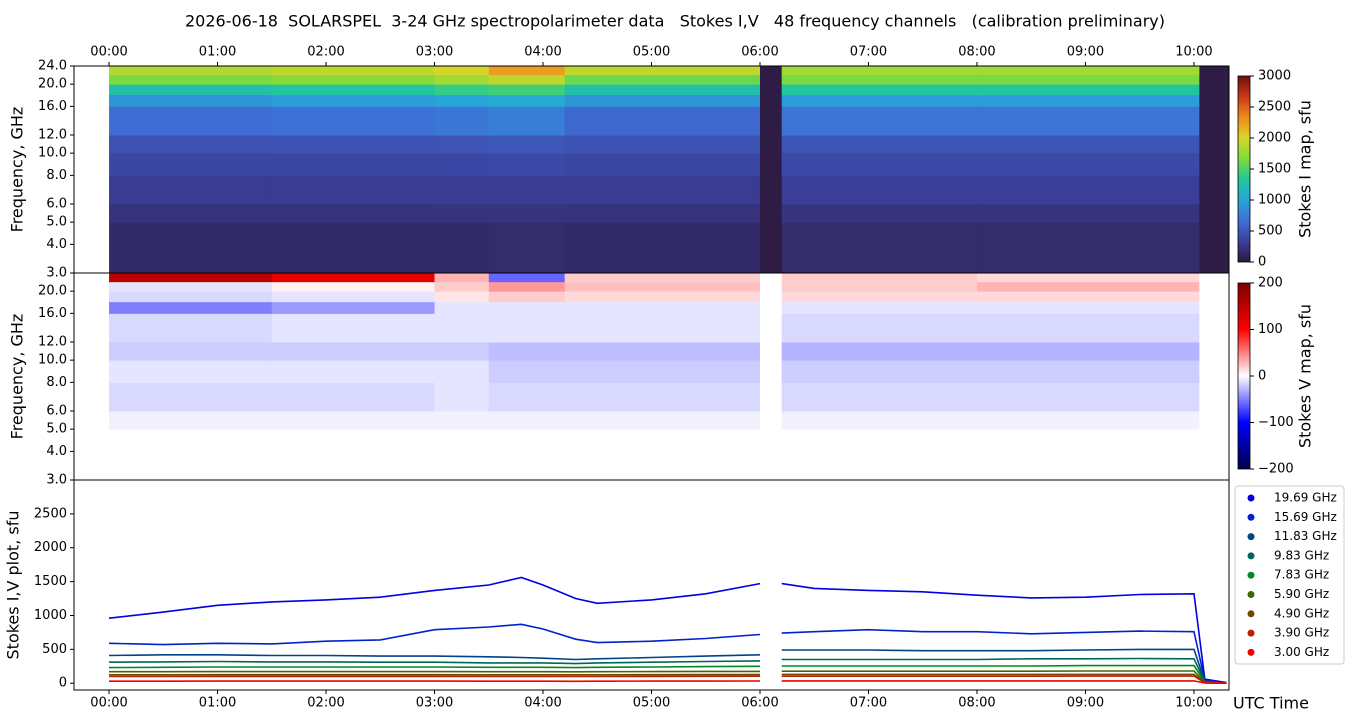 The height and width of the screenshot is (725, 1350). Describe the element at coordinates (759, 703) in the screenshot. I see `x-tick-label: 06:00` at that location.